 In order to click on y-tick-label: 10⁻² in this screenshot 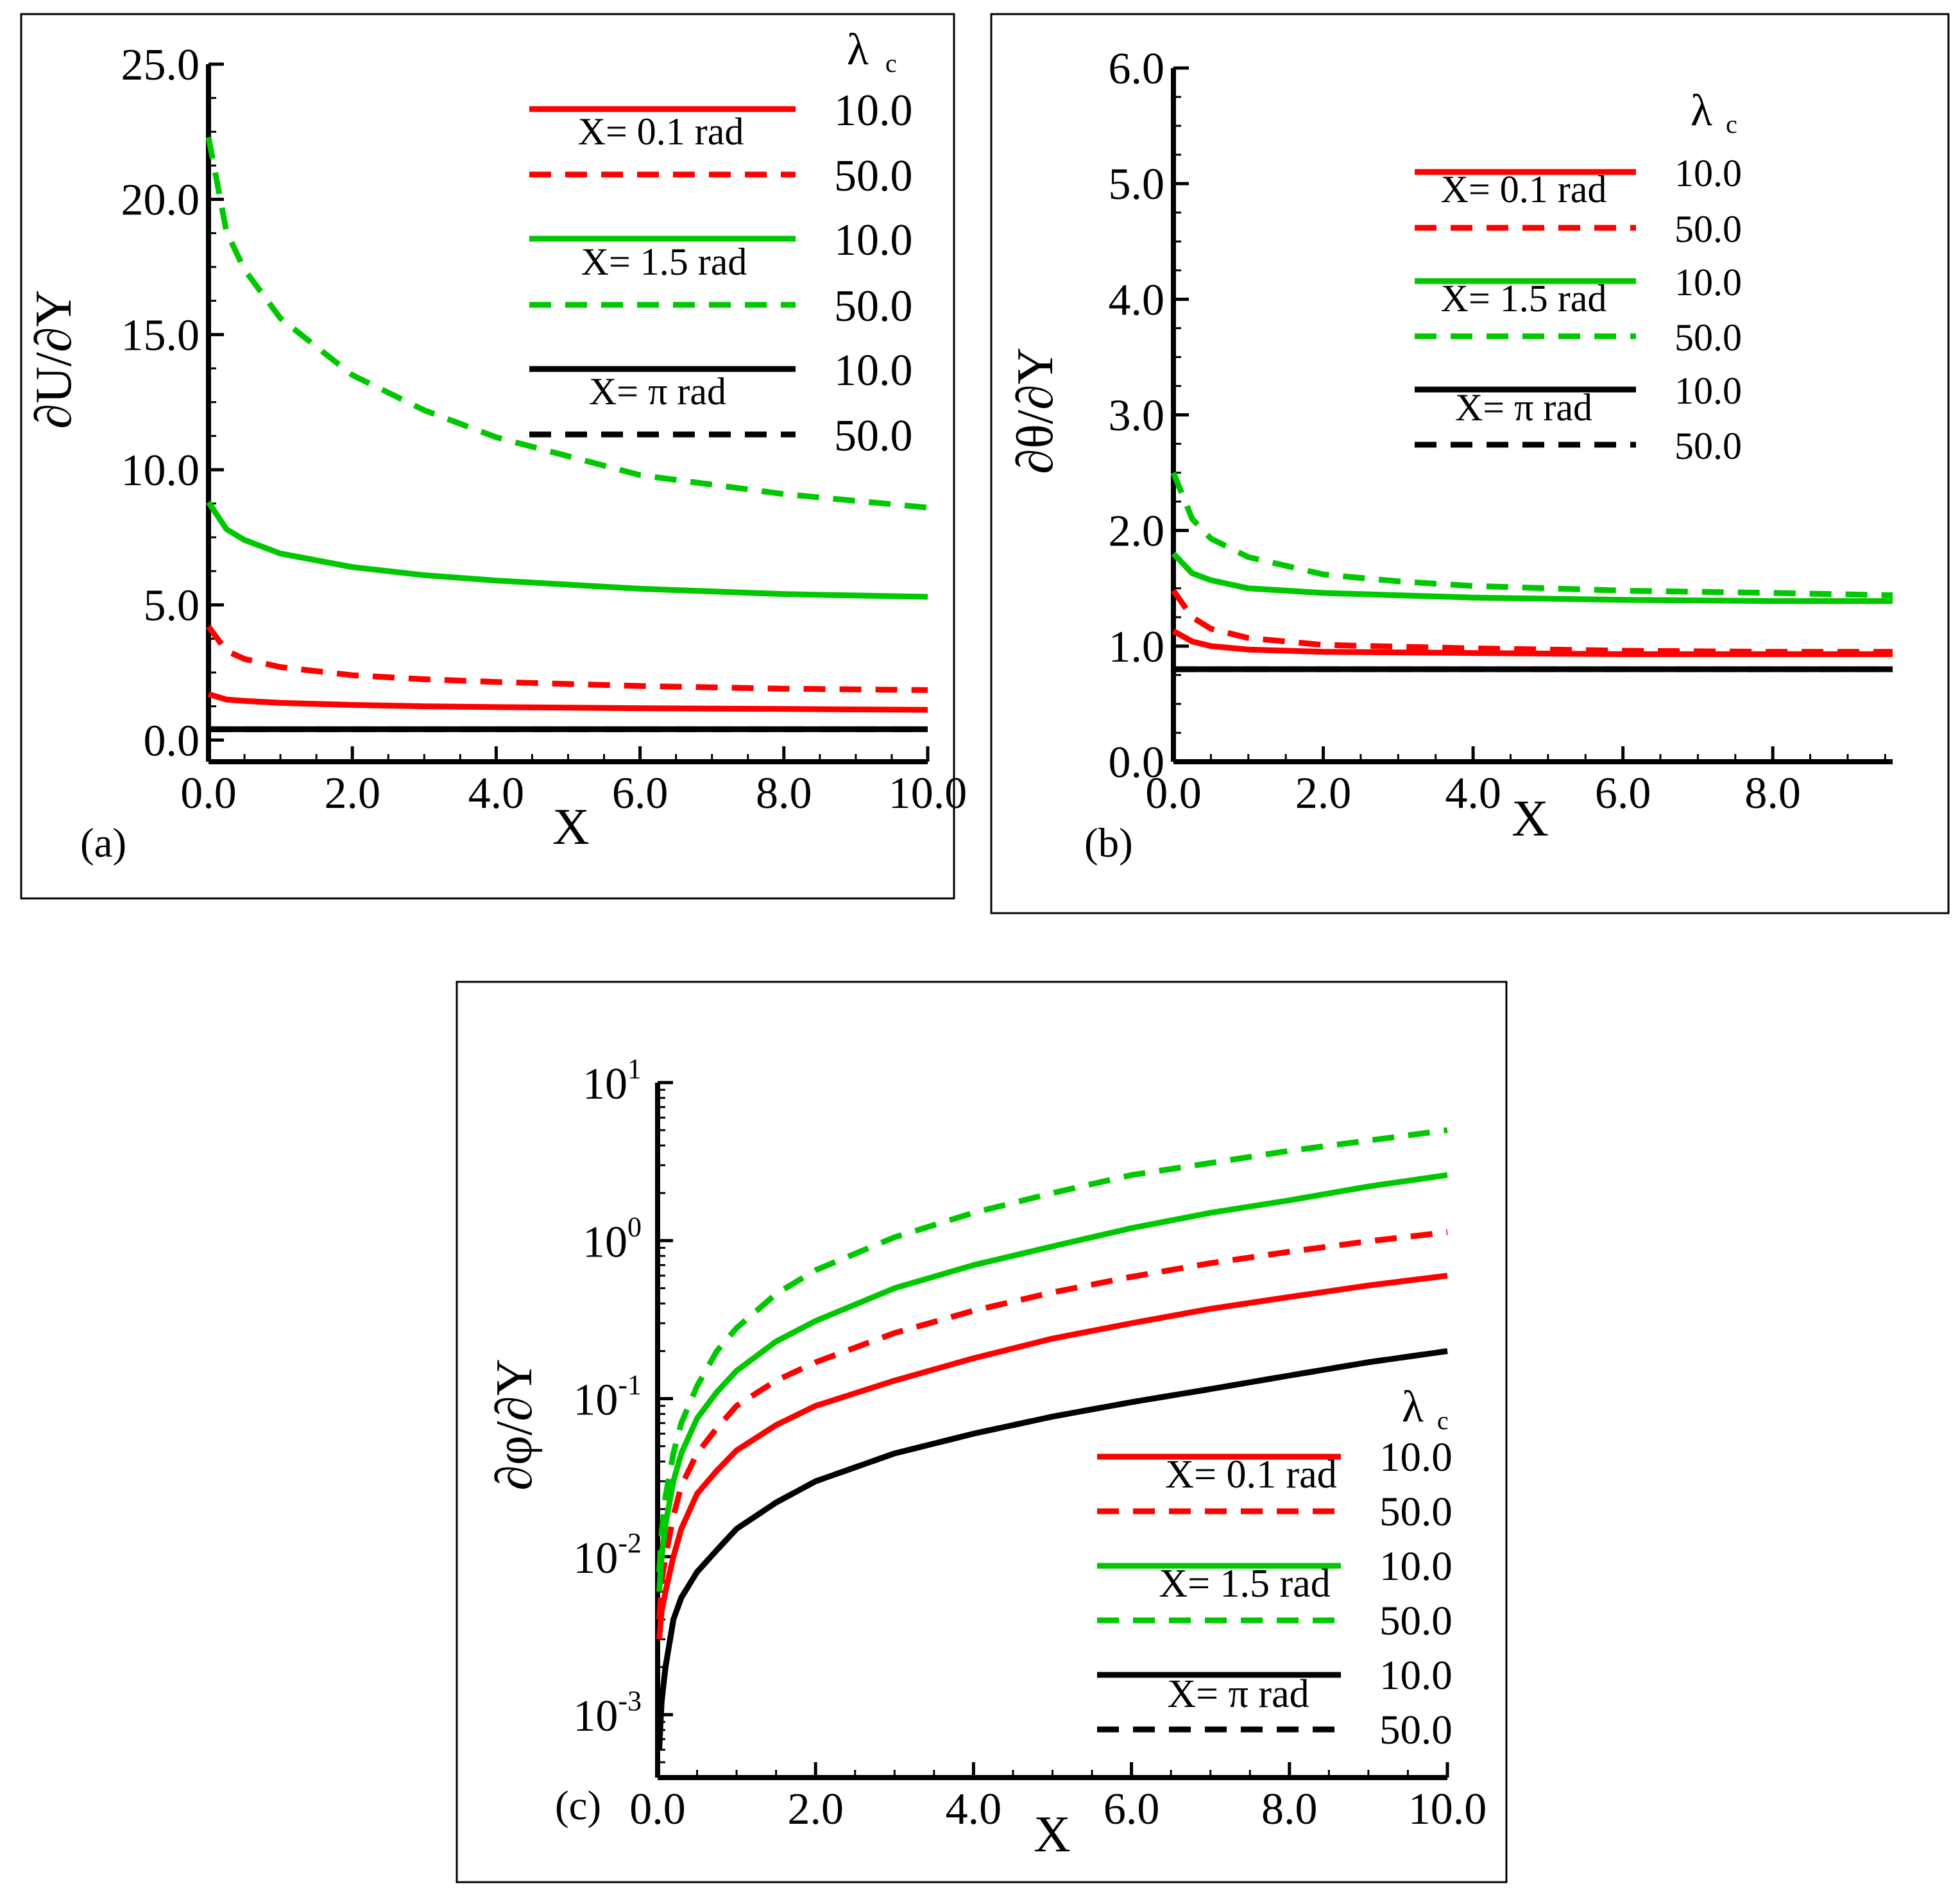, I will do `click(607, 1555)`.